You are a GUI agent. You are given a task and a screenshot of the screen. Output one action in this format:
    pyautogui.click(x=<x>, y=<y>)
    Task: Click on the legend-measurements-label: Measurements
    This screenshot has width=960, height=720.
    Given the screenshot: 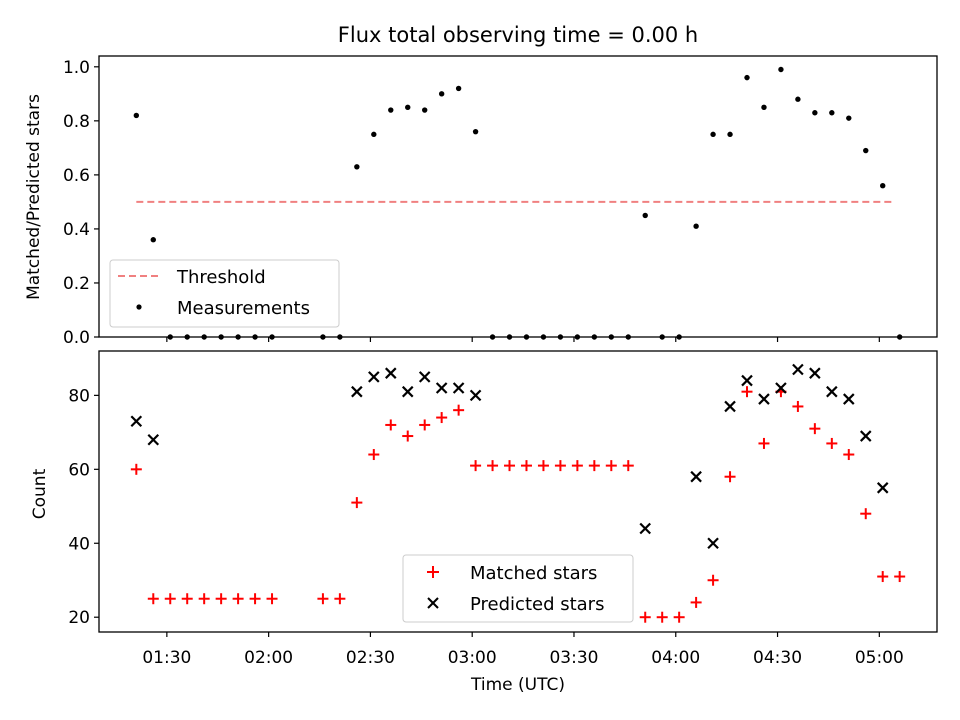 What is the action you would take?
    pyautogui.click(x=243, y=308)
    